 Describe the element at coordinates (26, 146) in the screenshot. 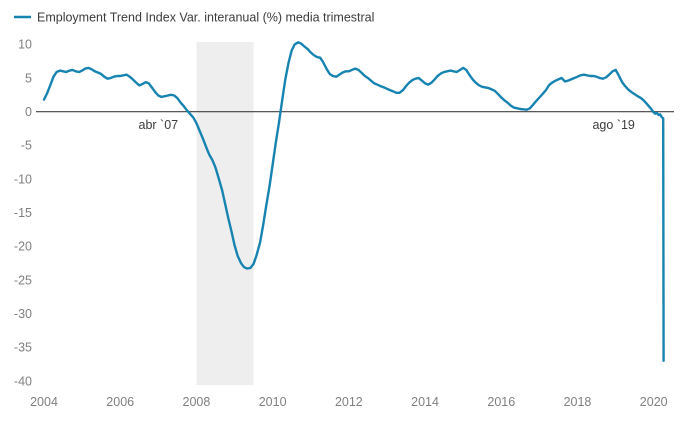

I see `y-tick-label: -5` at that location.